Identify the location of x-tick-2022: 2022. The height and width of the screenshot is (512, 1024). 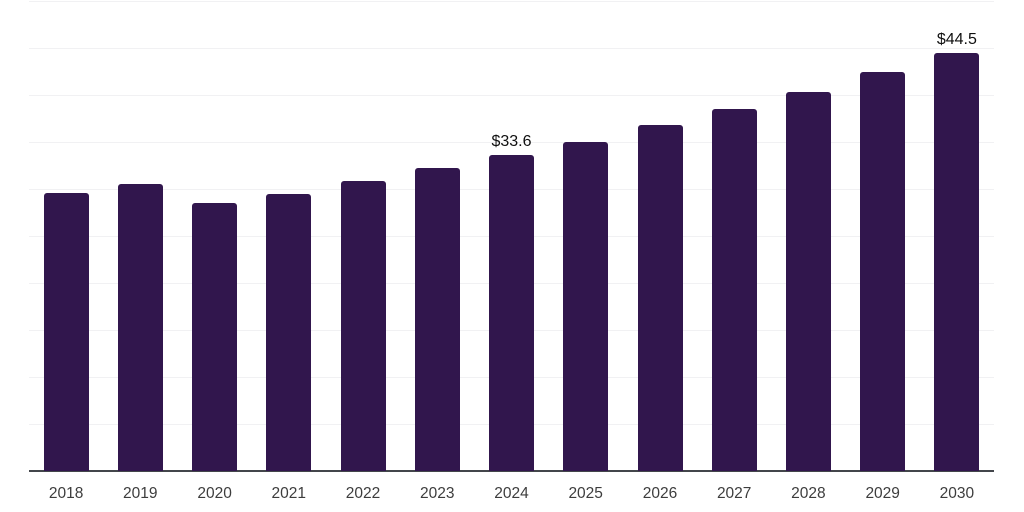
(363, 493).